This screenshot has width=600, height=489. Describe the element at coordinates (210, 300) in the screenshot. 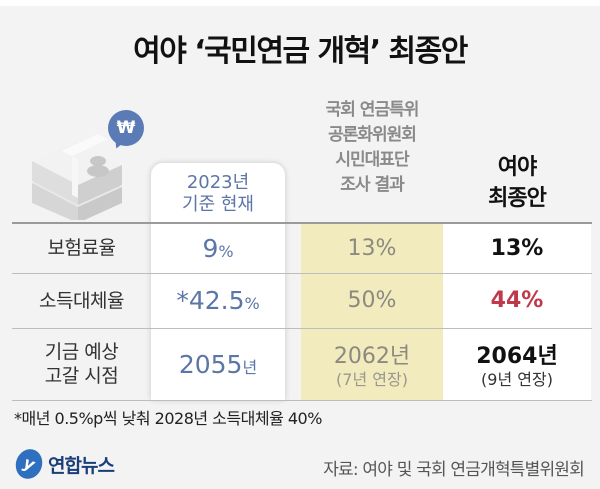

I see `value-number: *42.5` at that location.